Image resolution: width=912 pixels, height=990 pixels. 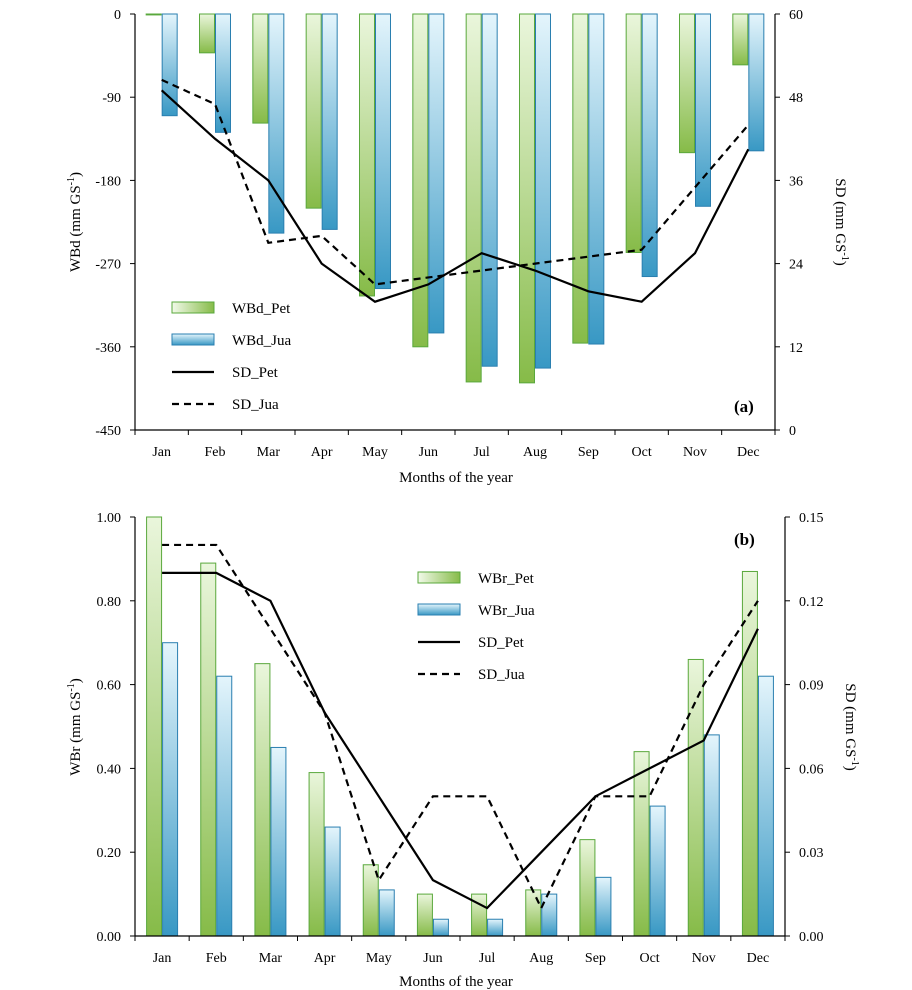 I want to click on y2-tick-label: 0.12, so click(x=811, y=602).